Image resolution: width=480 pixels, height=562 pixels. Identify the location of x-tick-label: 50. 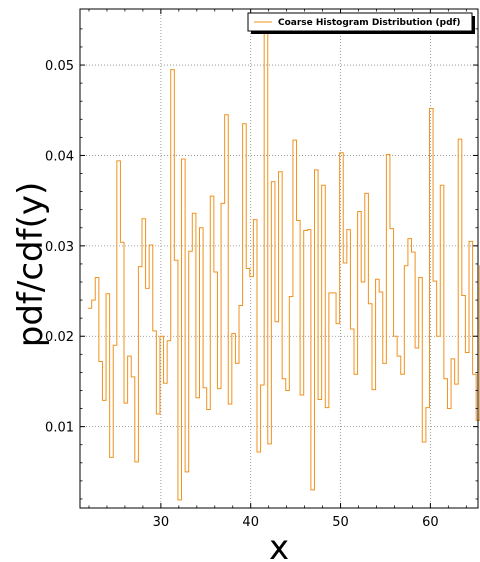
(340, 522).